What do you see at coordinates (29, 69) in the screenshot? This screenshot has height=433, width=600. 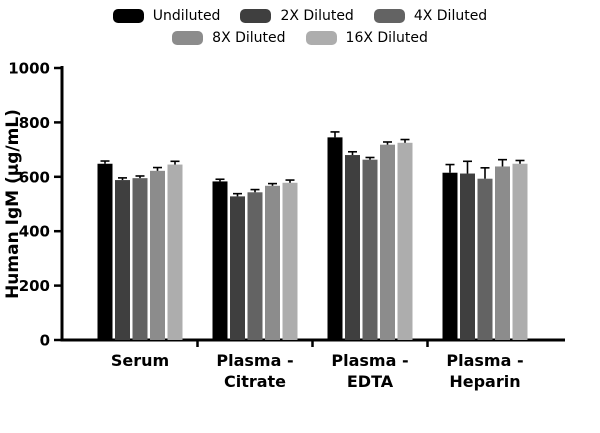 I see `y-tick-label: 1000` at bounding box center [29, 69].